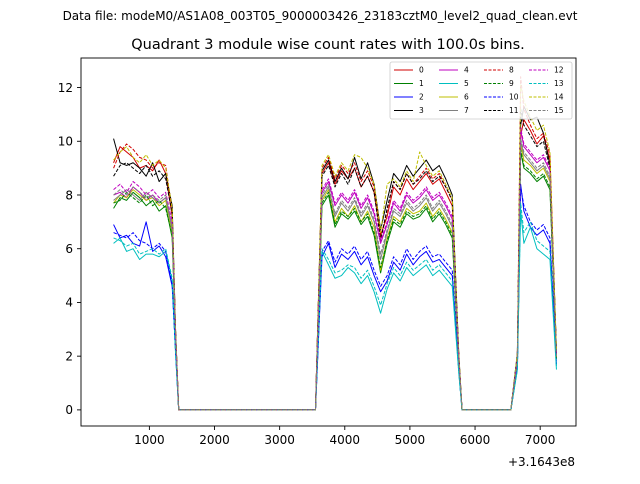  What do you see at coordinates (69, 303) in the screenshot?
I see `y-tick-label: 4` at bounding box center [69, 303].